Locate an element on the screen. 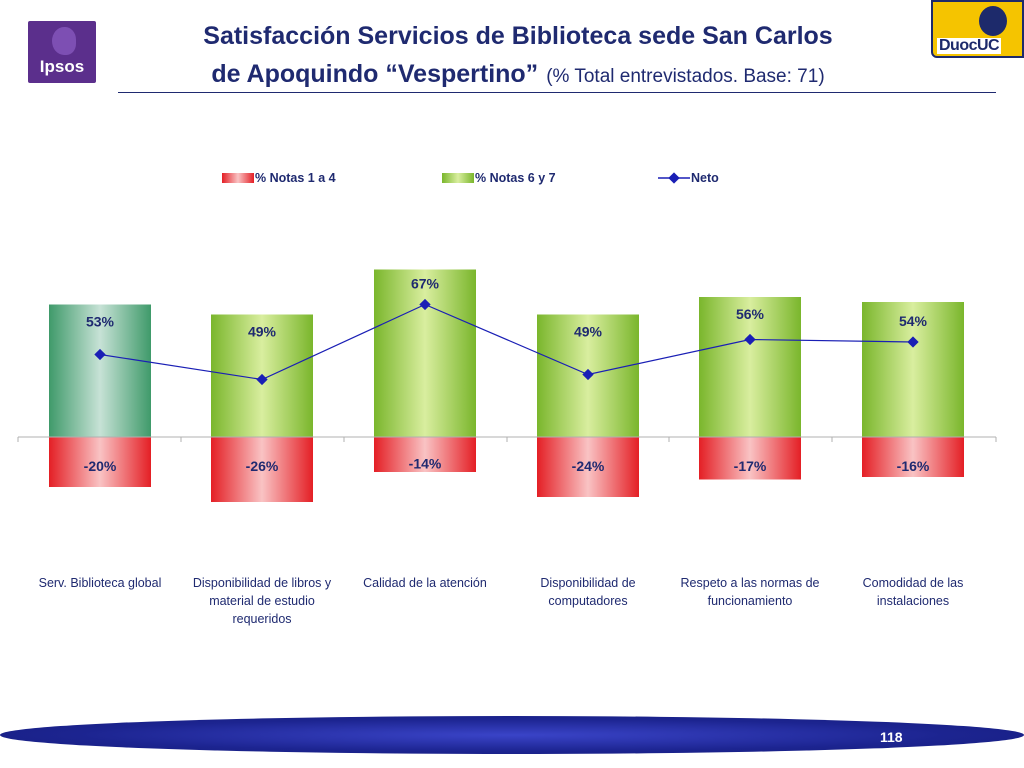  ipsos-logo: Ipsos is located at coordinates (62, 52).